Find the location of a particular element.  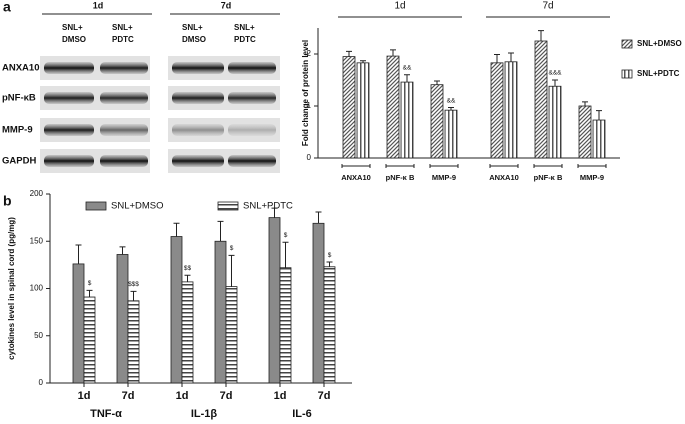

panel-label: b is located at coordinates (7, 201).